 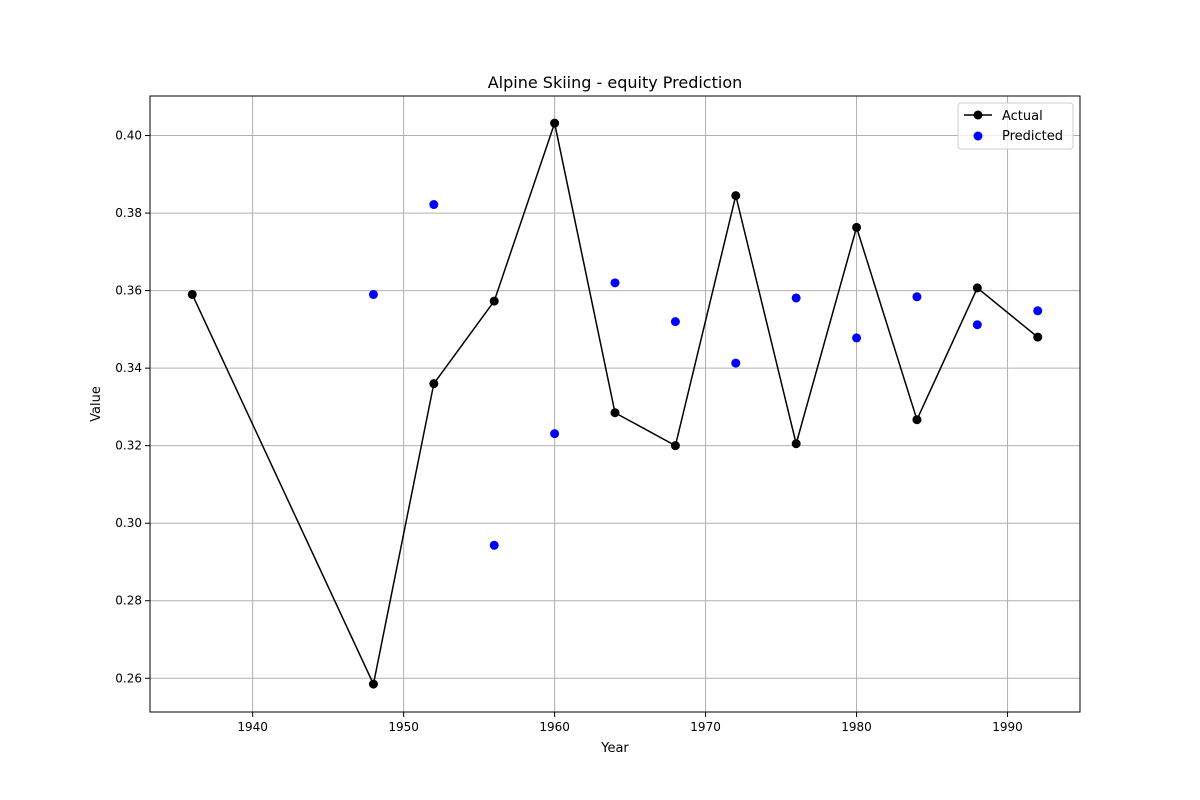 I want to click on y-axis-label: Value, so click(x=96, y=404).